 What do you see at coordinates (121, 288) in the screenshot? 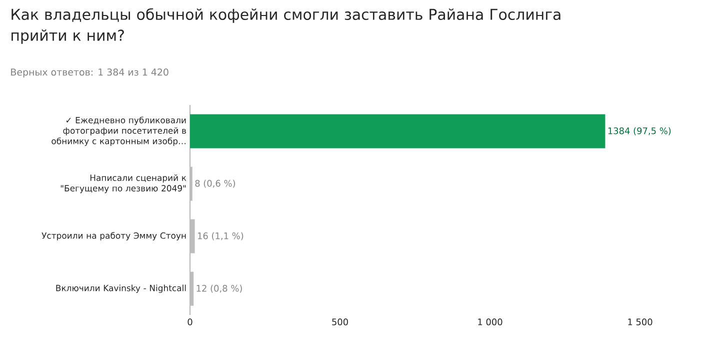
I see `y-tick-label: Включили Kavinsky - Nightcall` at bounding box center [121, 288].